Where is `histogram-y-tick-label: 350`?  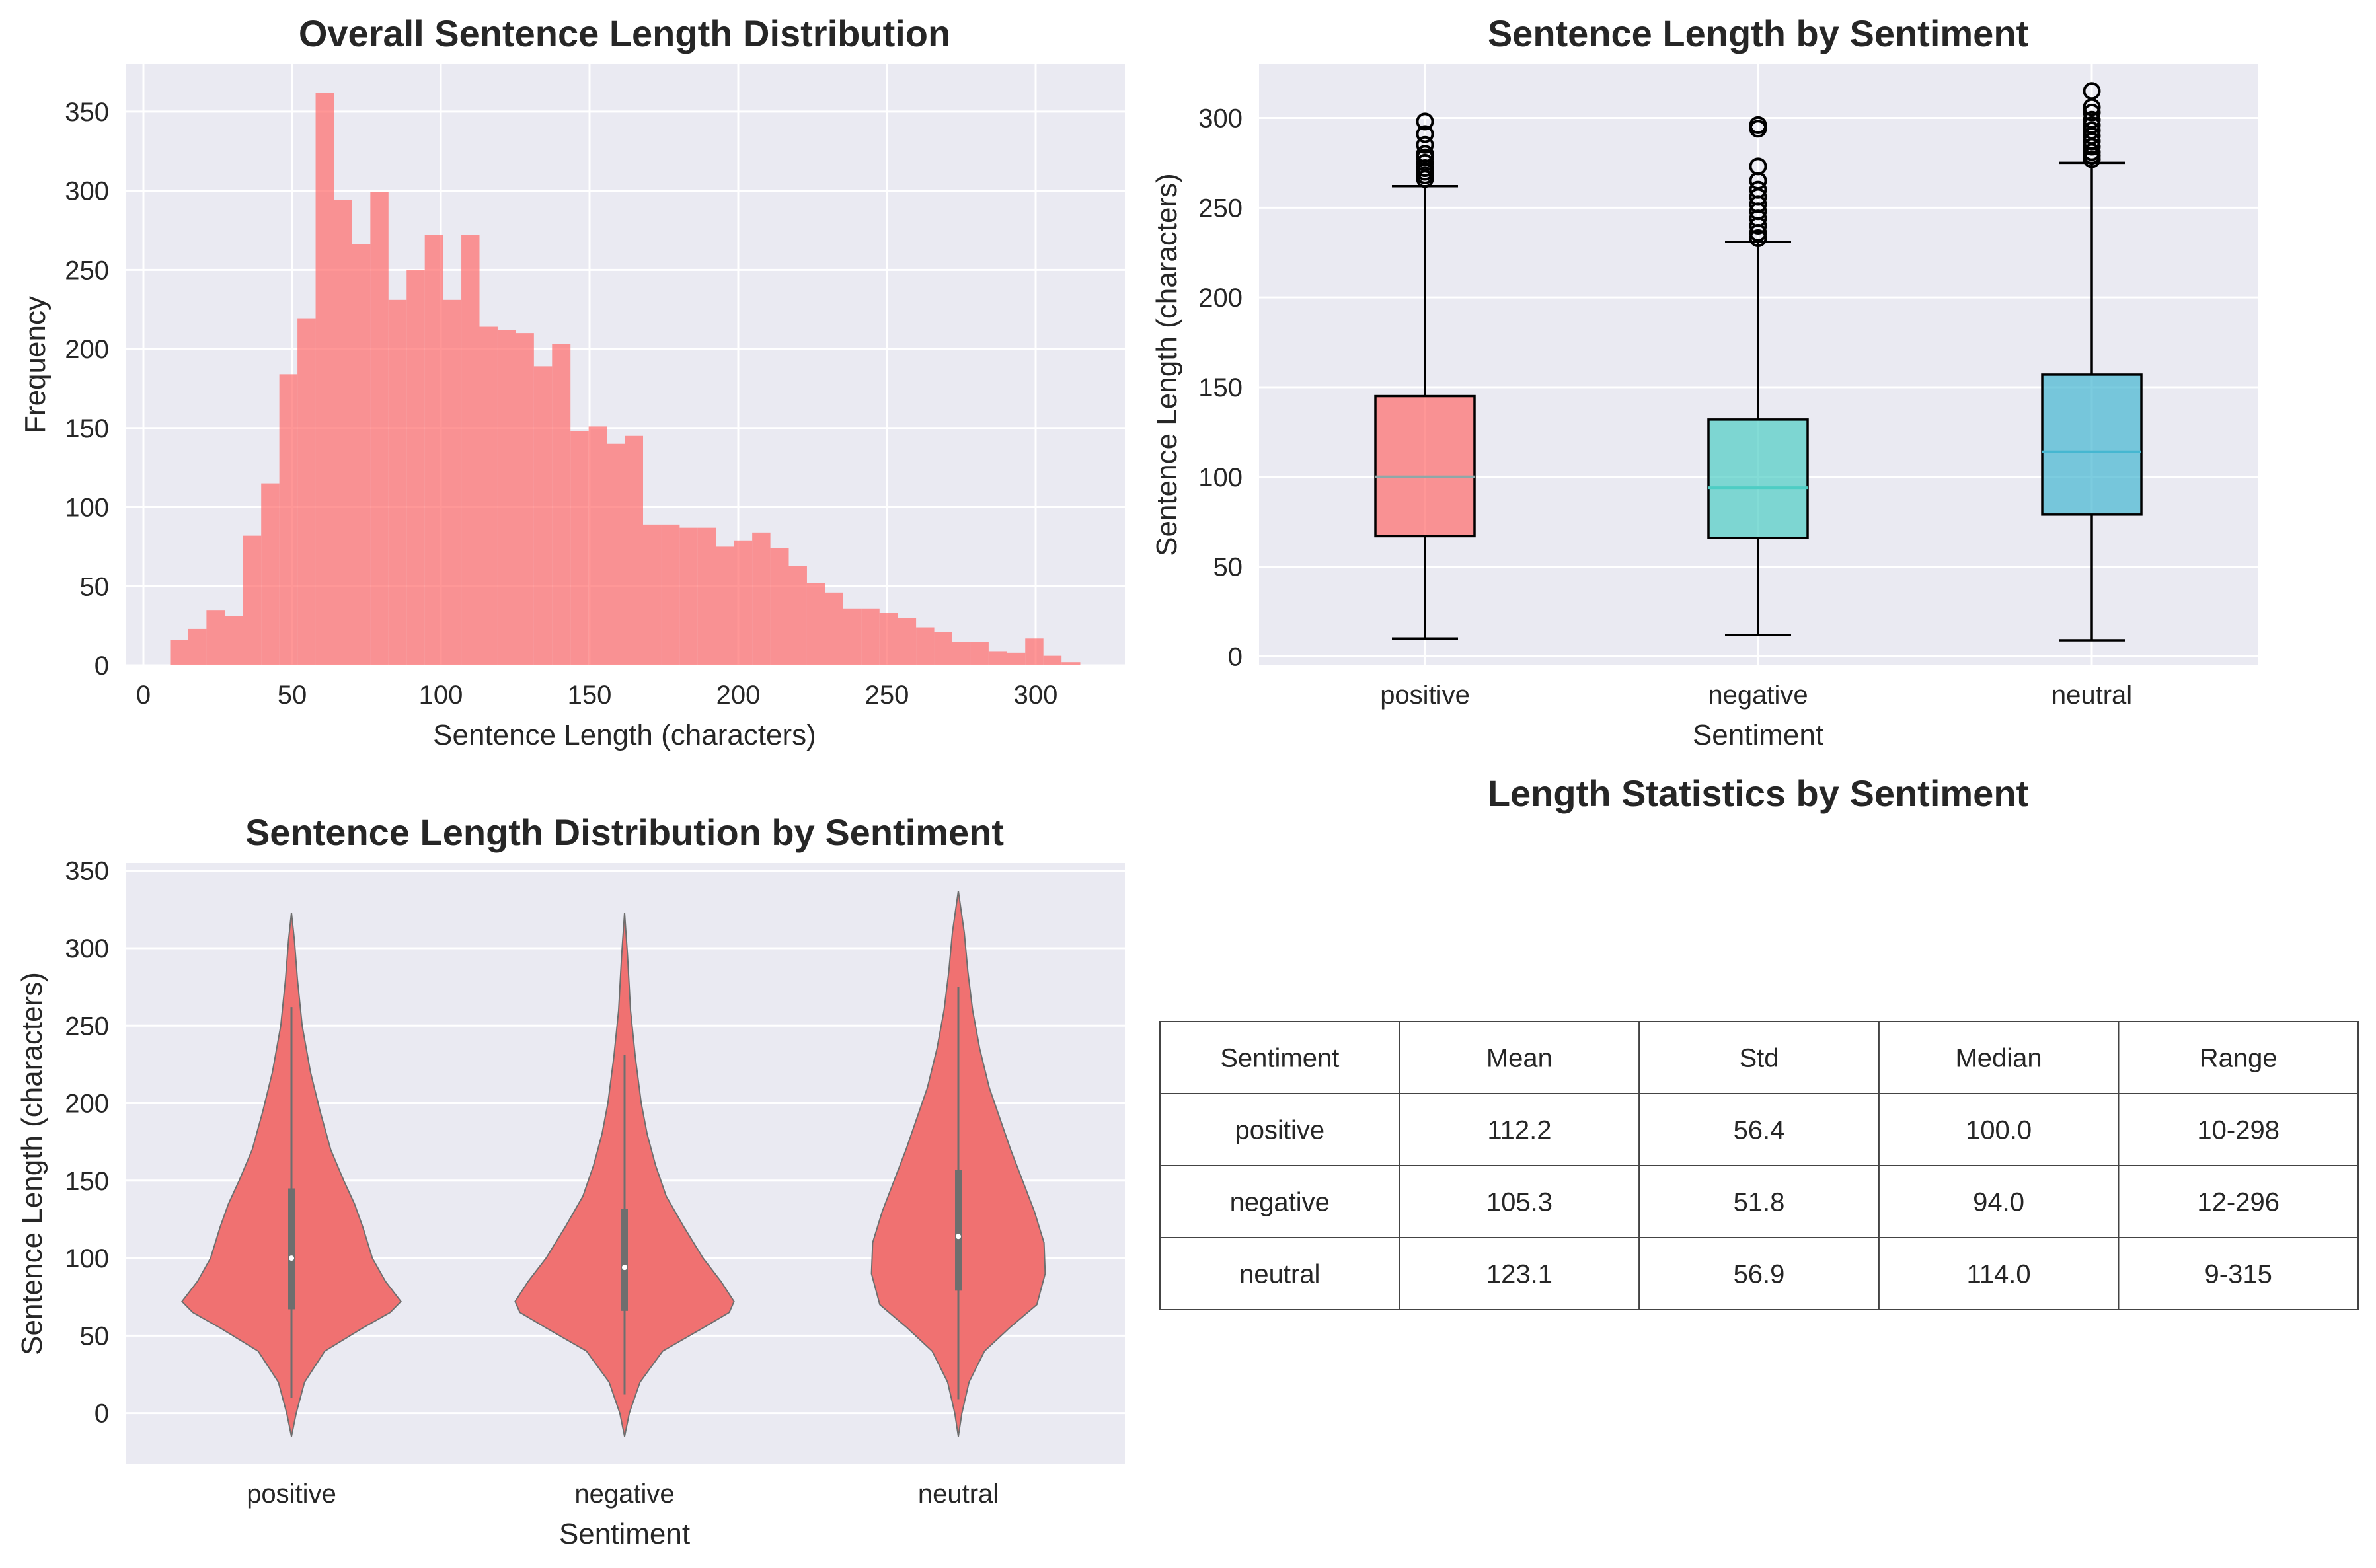
histogram-y-tick-label: 350 is located at coordinates (87, 113).